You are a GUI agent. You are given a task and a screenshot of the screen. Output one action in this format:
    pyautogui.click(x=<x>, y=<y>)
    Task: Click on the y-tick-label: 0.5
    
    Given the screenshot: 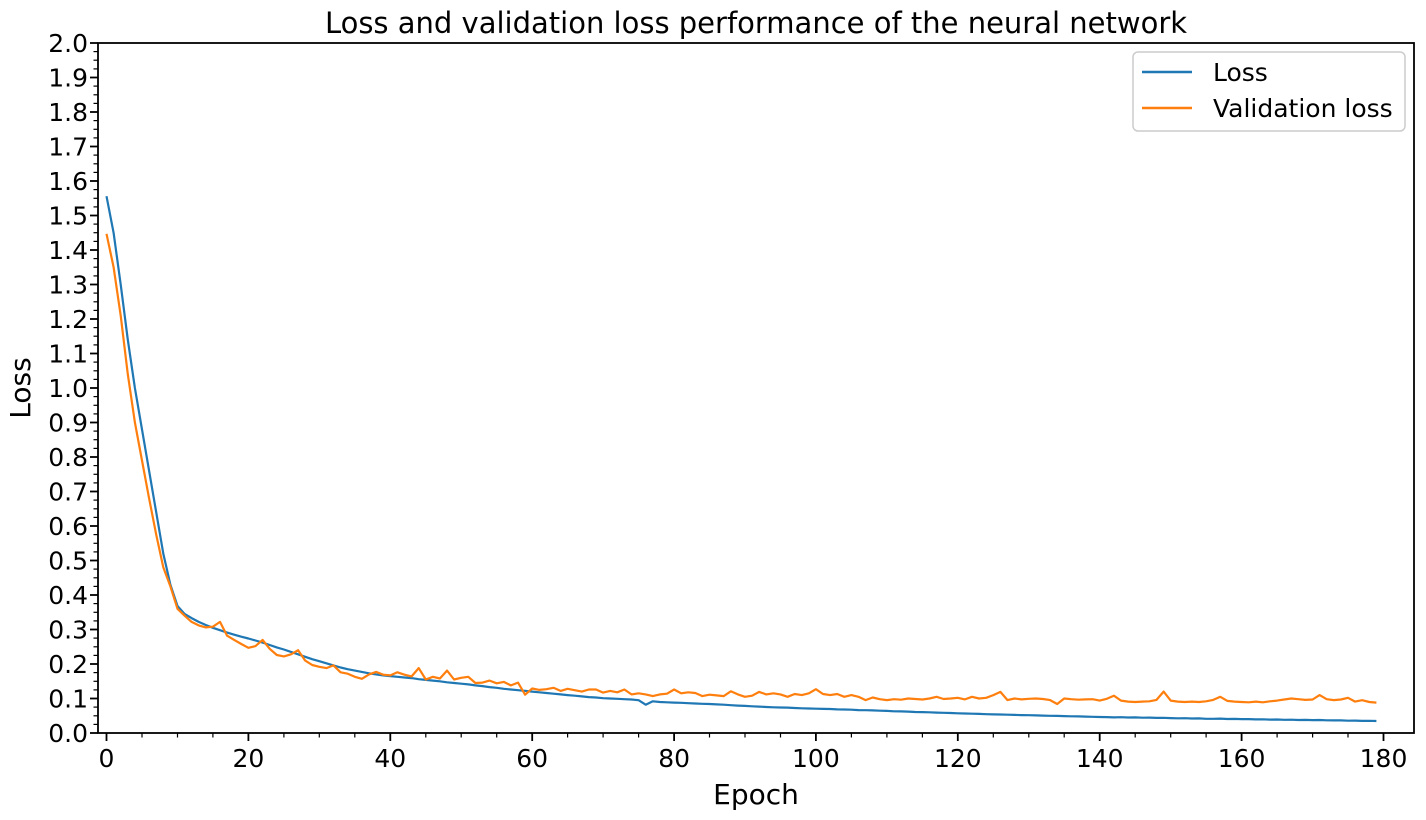 What is the action you would take?
    pyautogui.click(x=68, y=561)
    